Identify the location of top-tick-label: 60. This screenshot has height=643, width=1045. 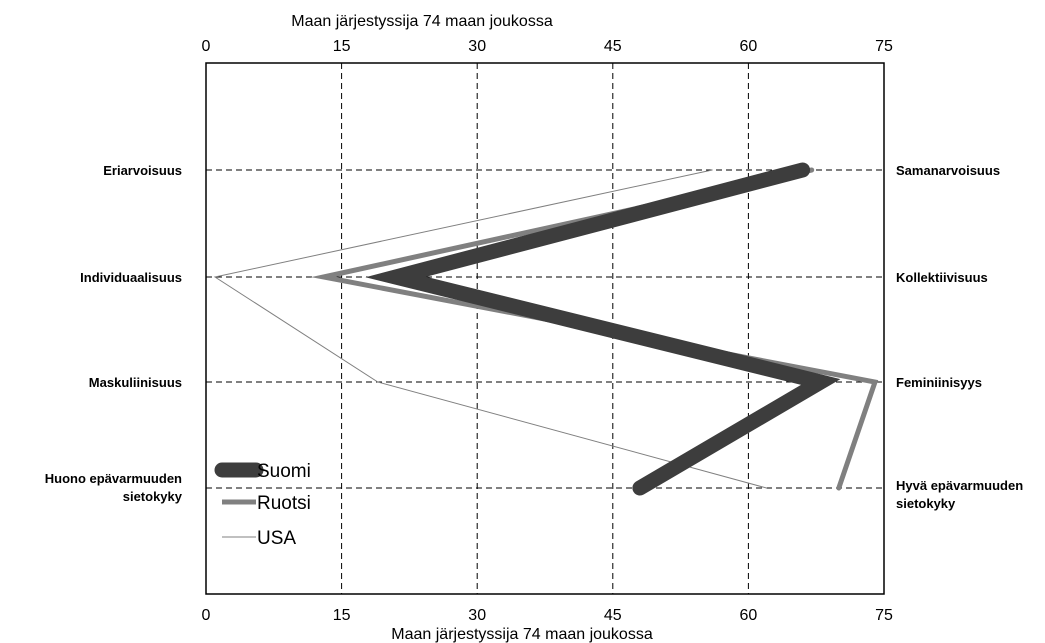
(749, 46).